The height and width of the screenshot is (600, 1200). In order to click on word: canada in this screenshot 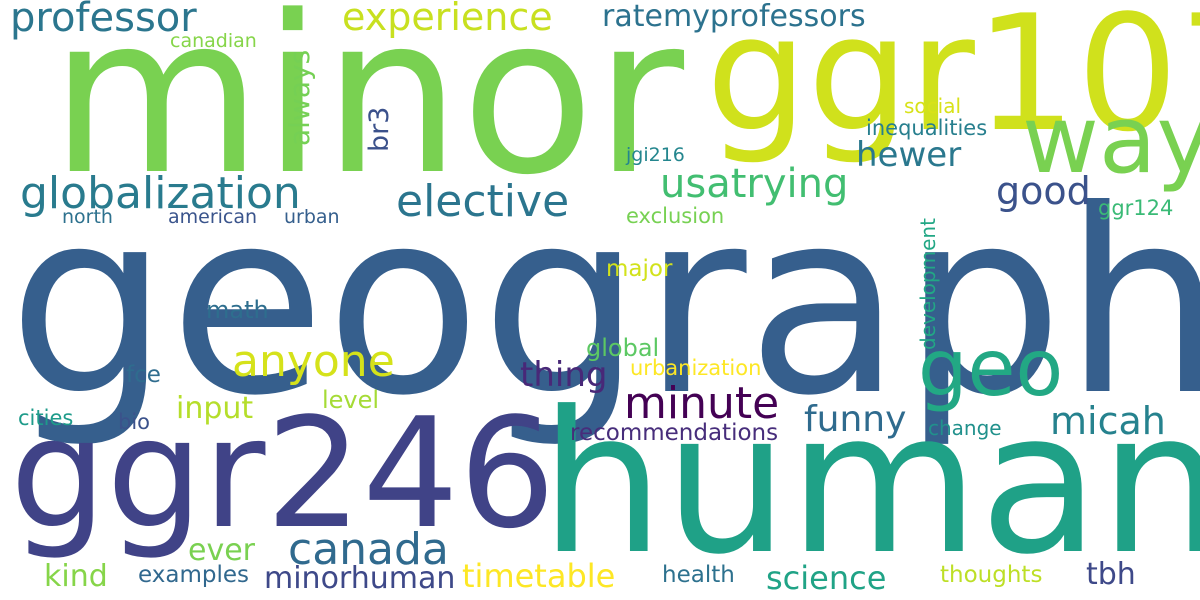, I will do `click(368, 549)`.